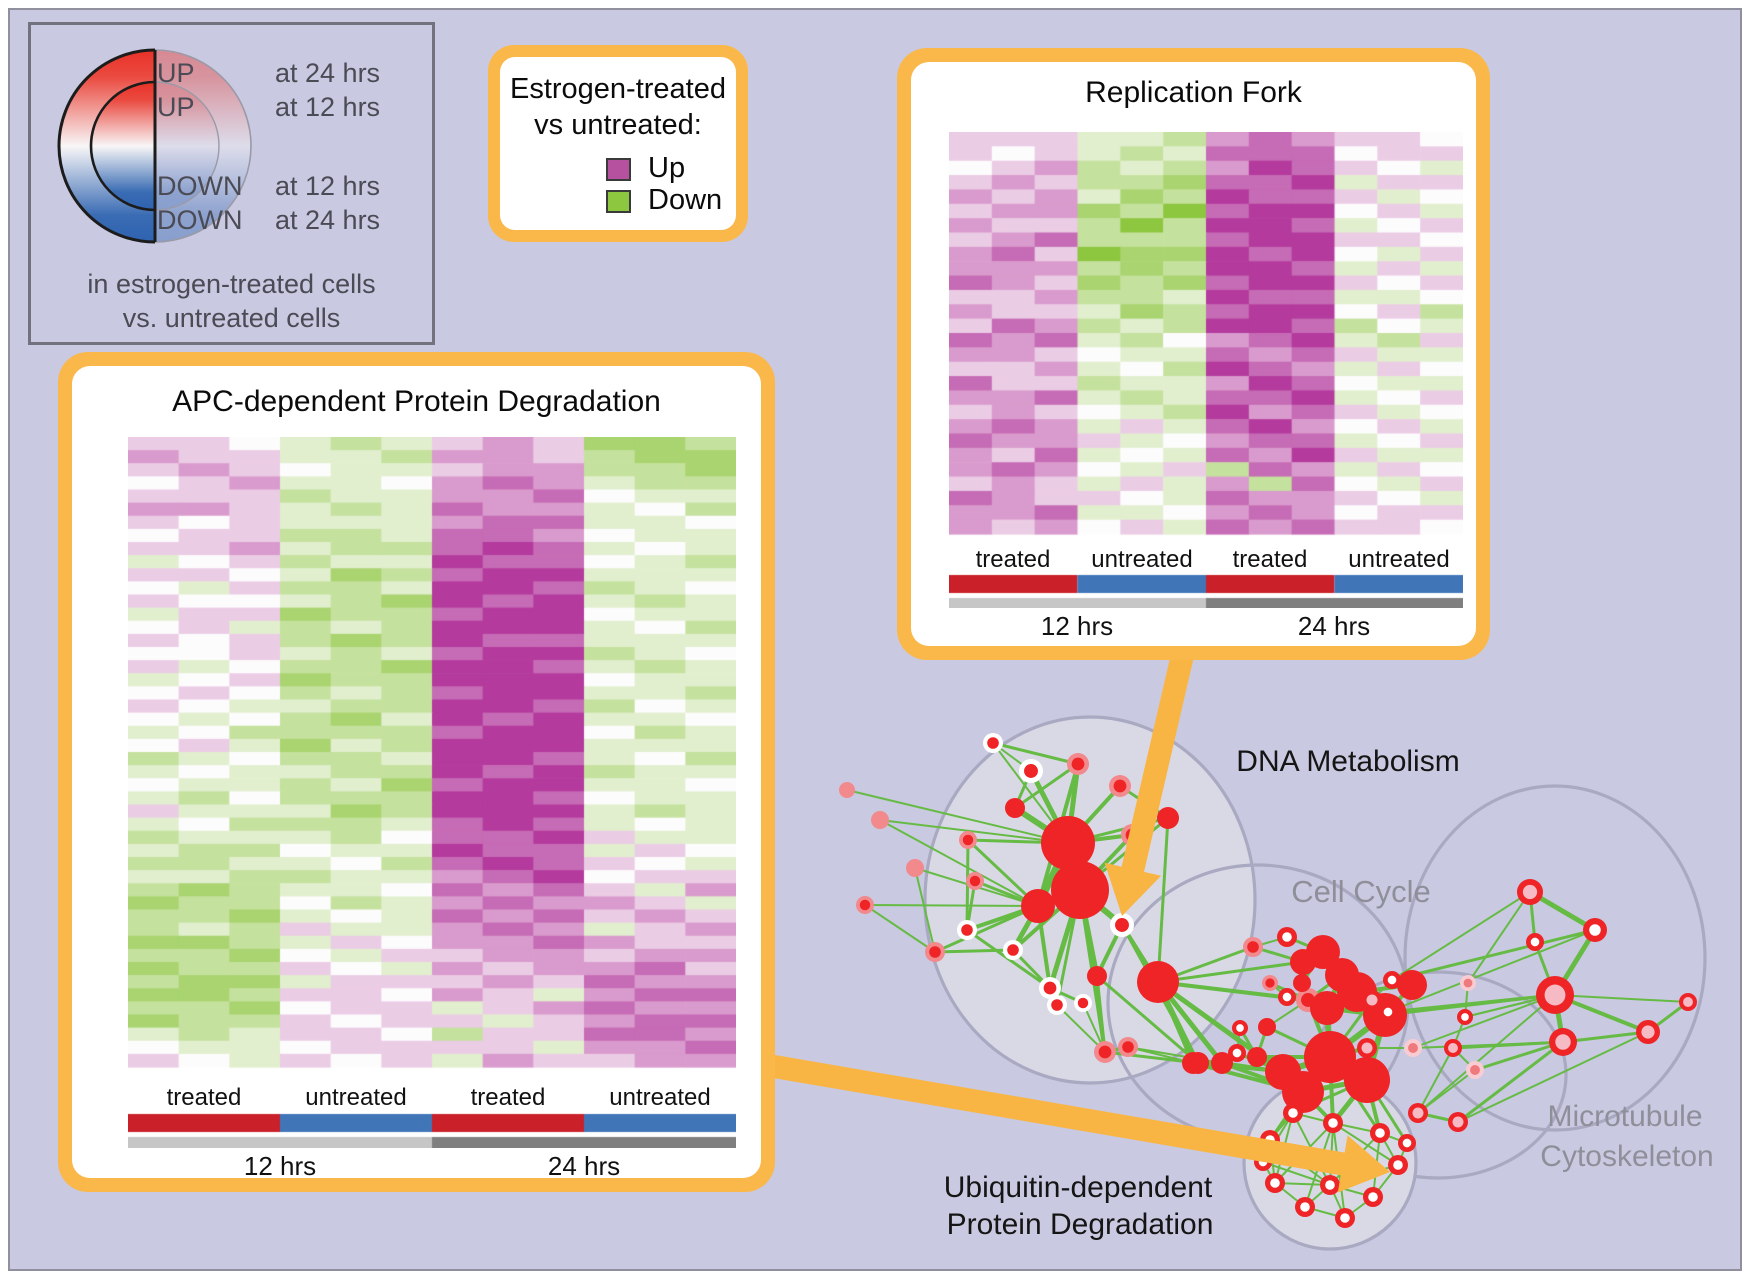 The image size is (1750, 1279). Describe the element at coordinates (204, 1097) in the screenshot. I see `apc-group-label-1: treated` at that location.